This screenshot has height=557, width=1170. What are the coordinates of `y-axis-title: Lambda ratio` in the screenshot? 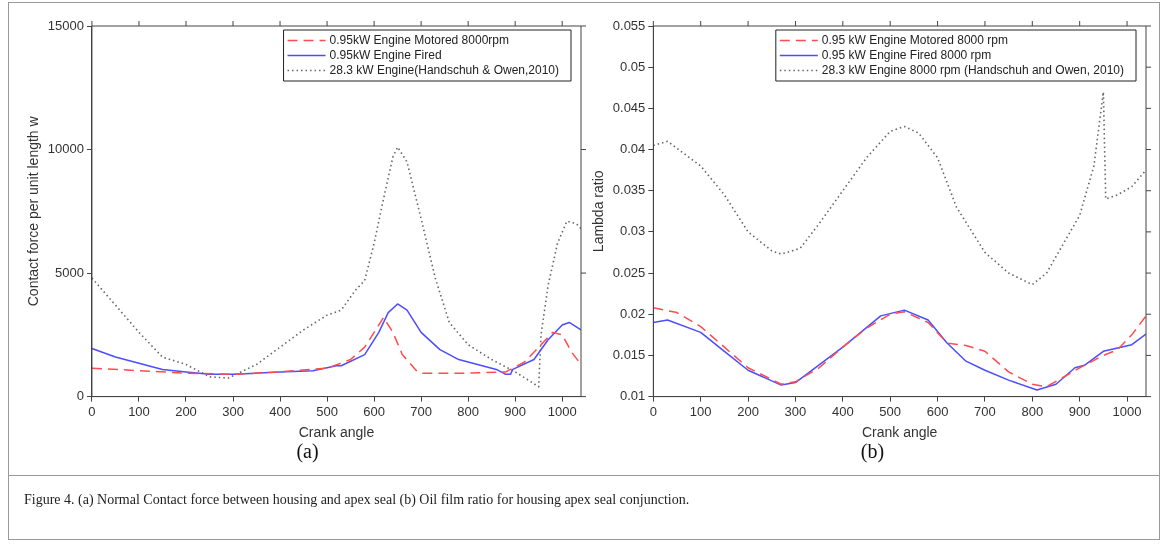 It's located at (598, 211).